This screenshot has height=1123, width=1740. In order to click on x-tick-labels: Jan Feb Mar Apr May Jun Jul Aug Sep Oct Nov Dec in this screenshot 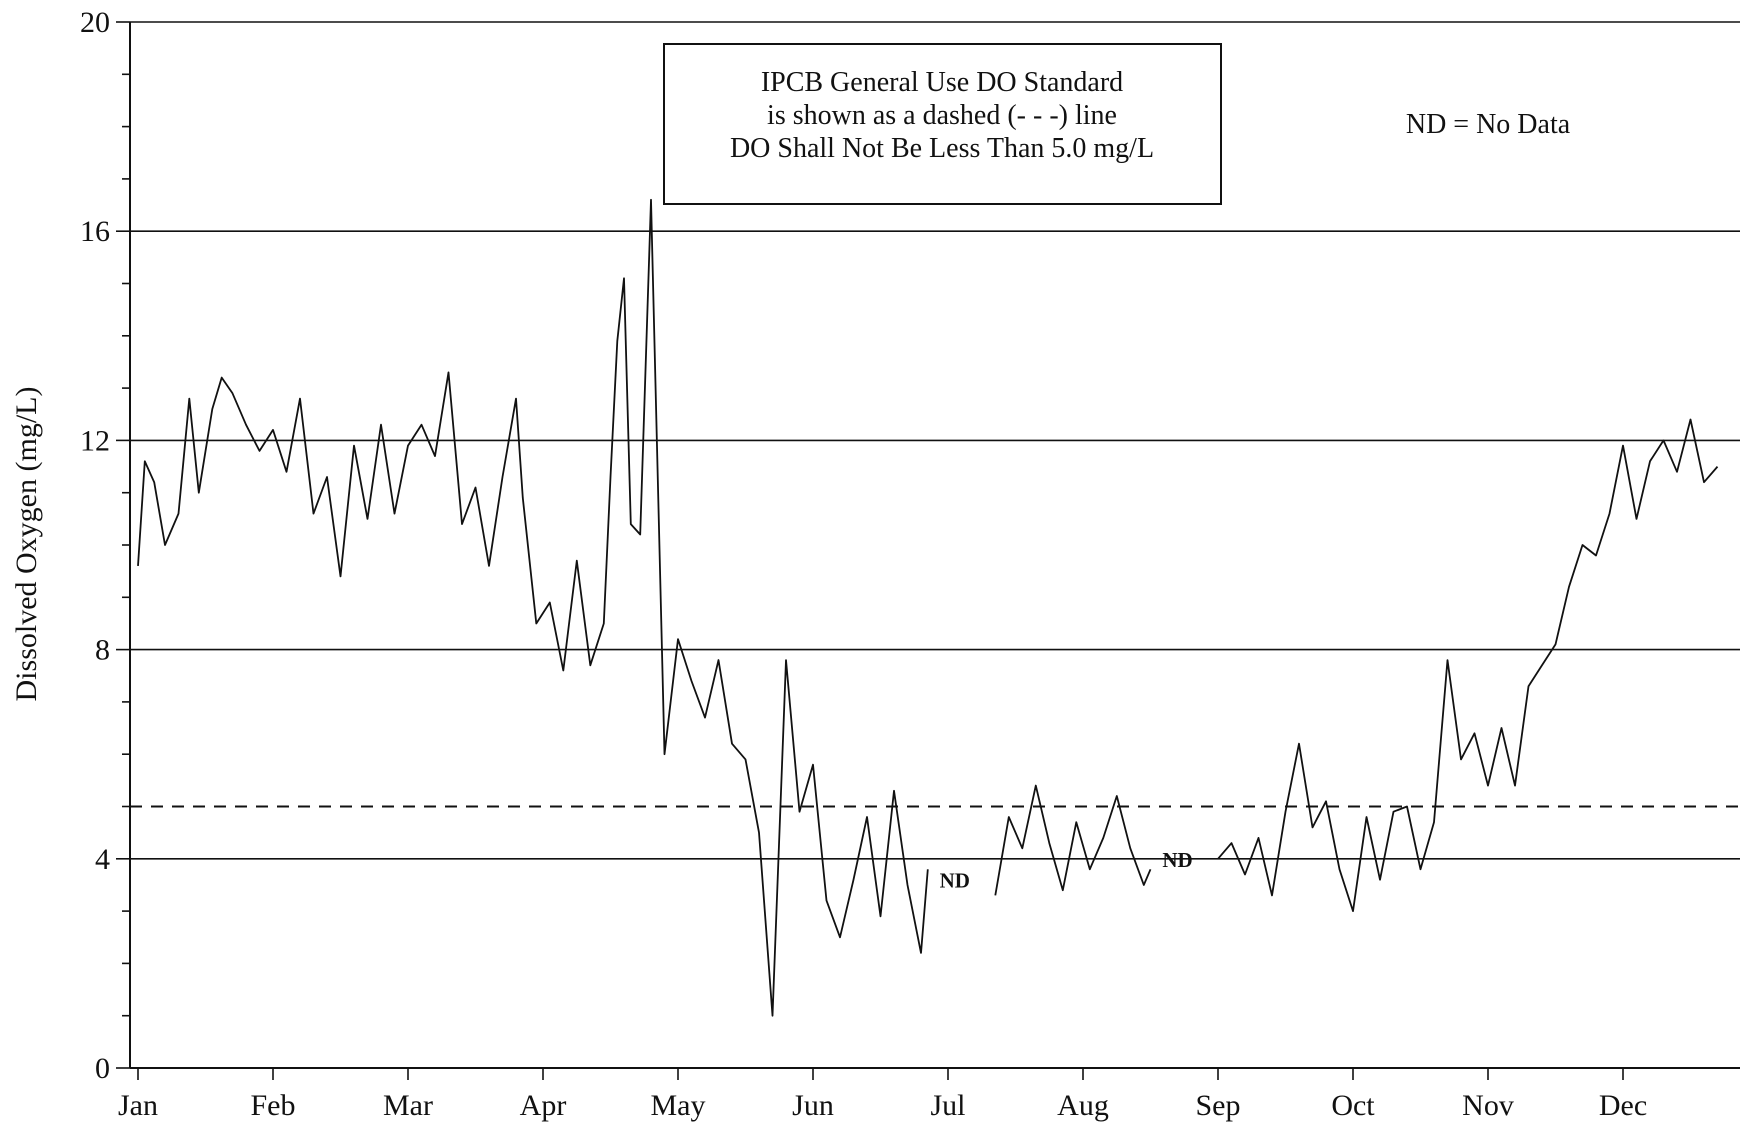, I will do `click(882, 1105)`.